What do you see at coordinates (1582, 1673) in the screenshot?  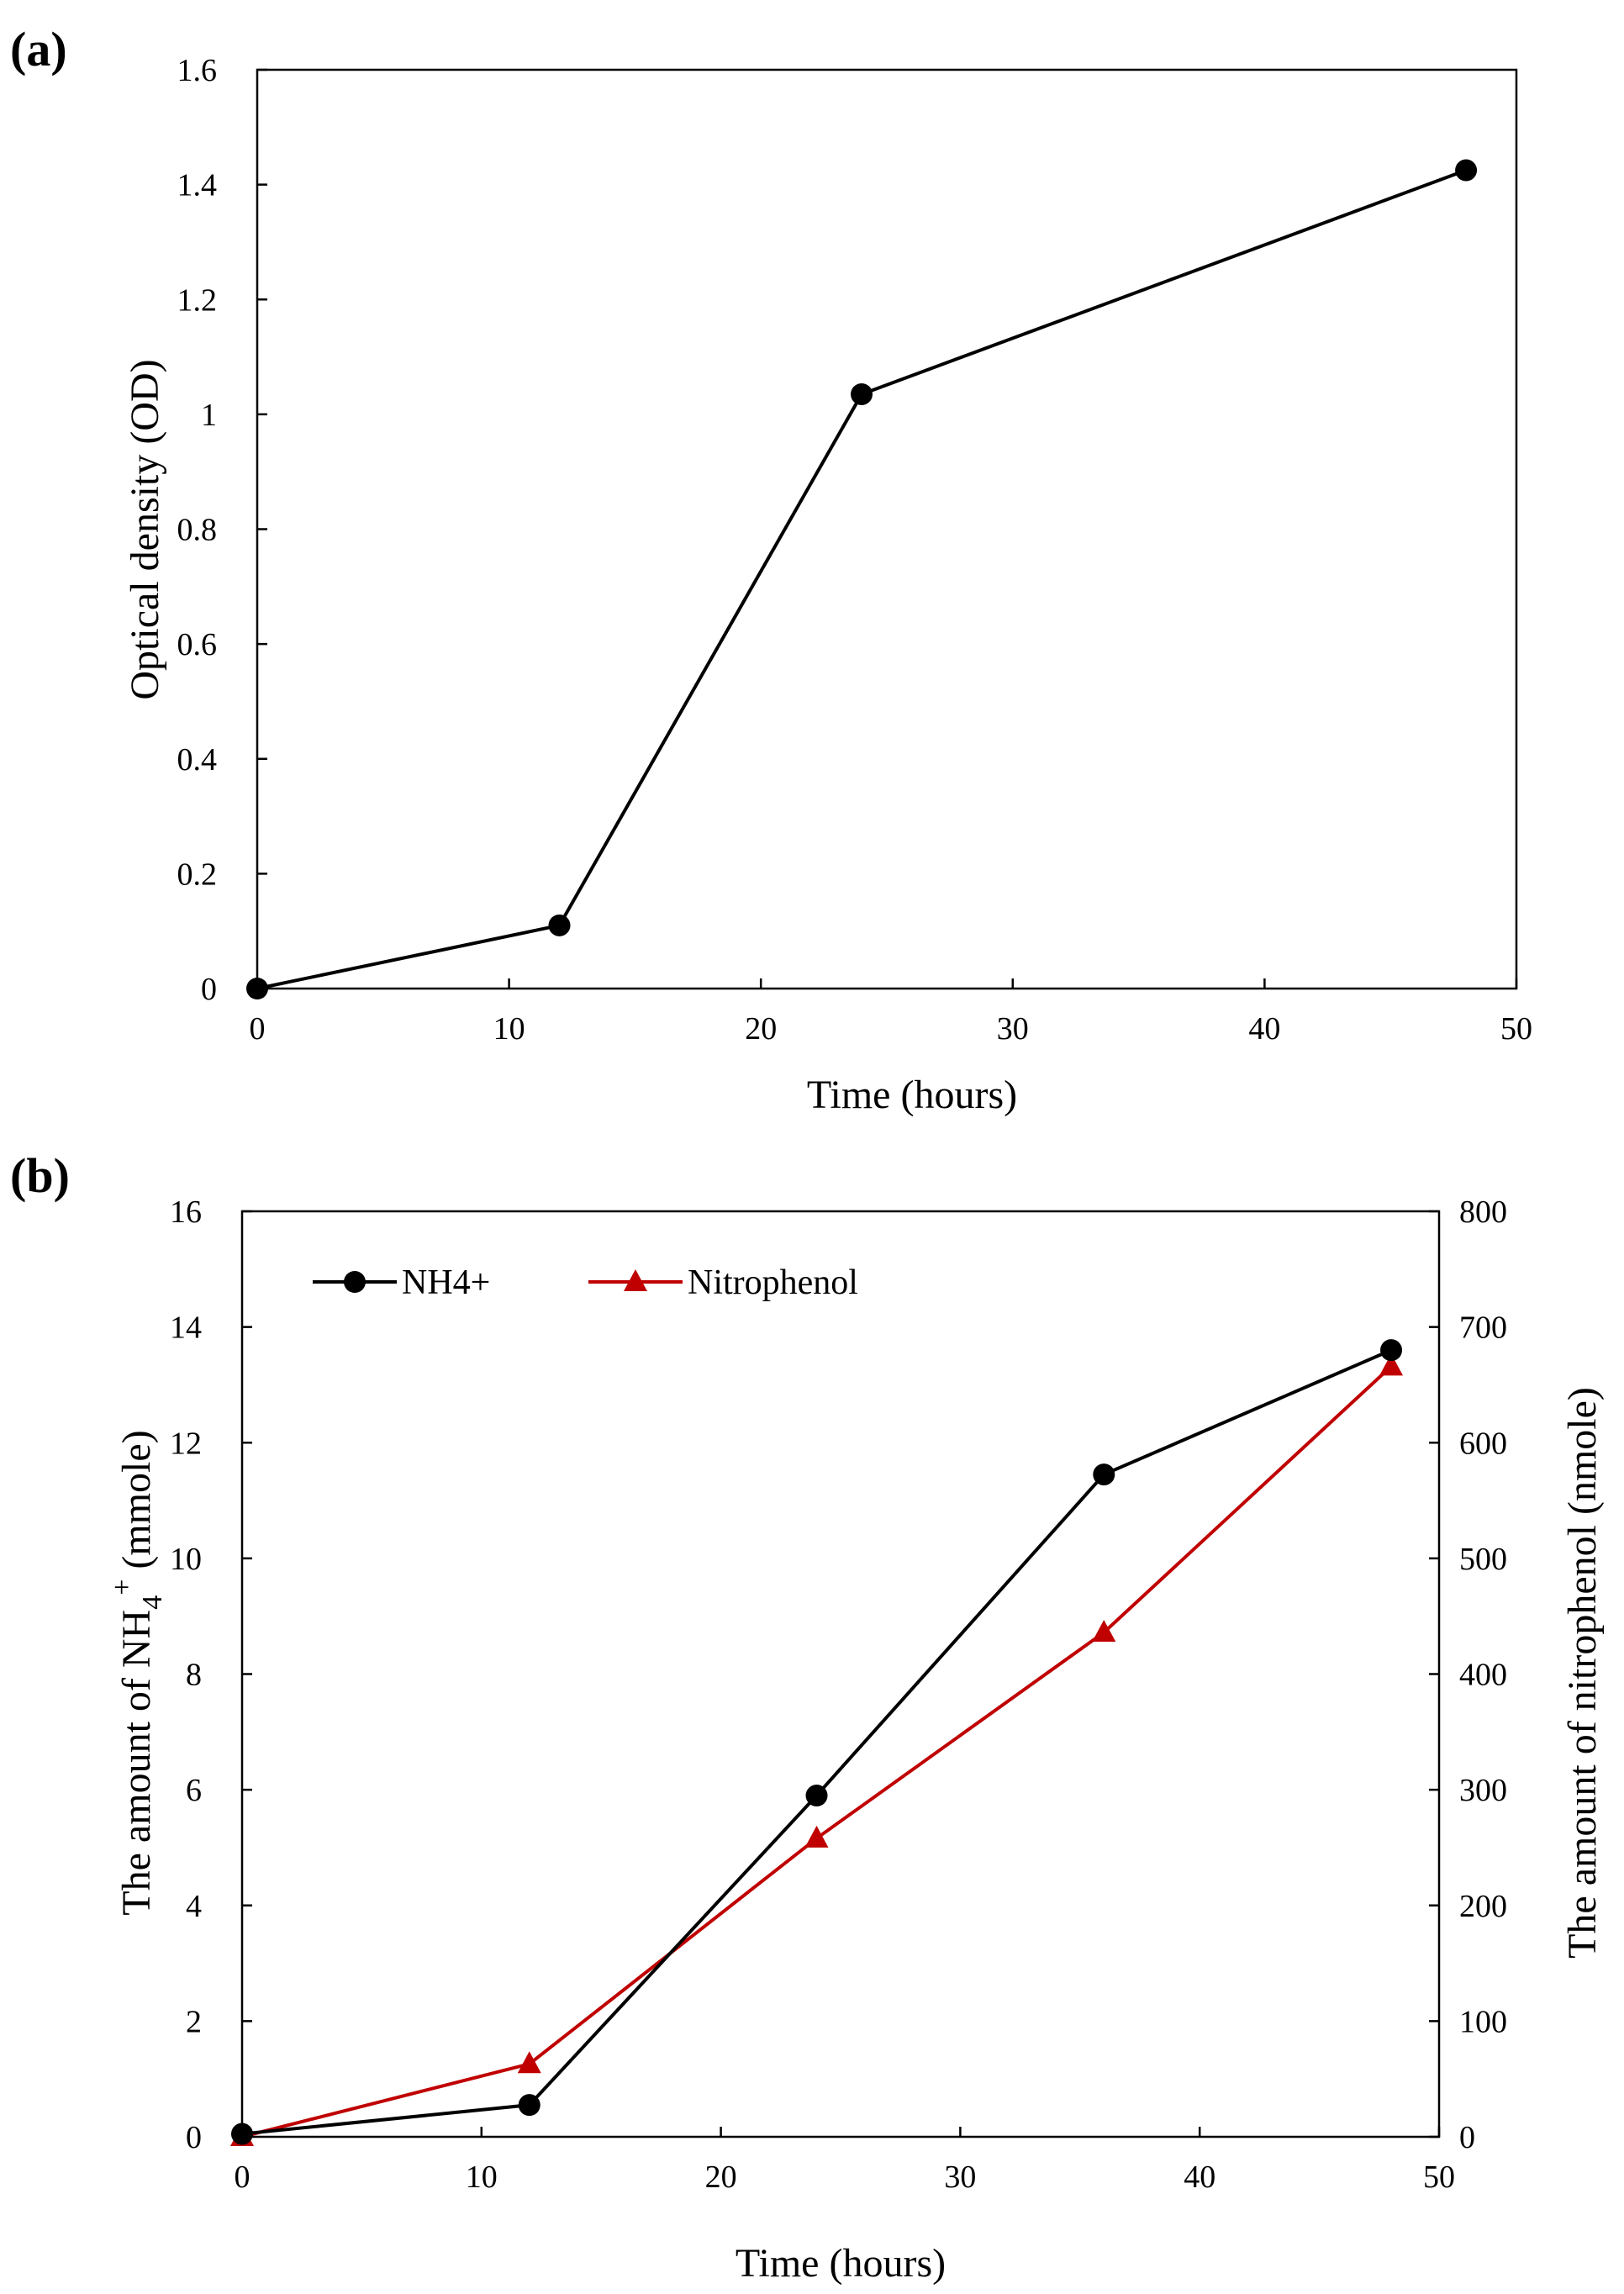 I see `panel-b-y2-axis-title: The amount of nitrophenol (nmole)` at bounding box center [1582, 1673].